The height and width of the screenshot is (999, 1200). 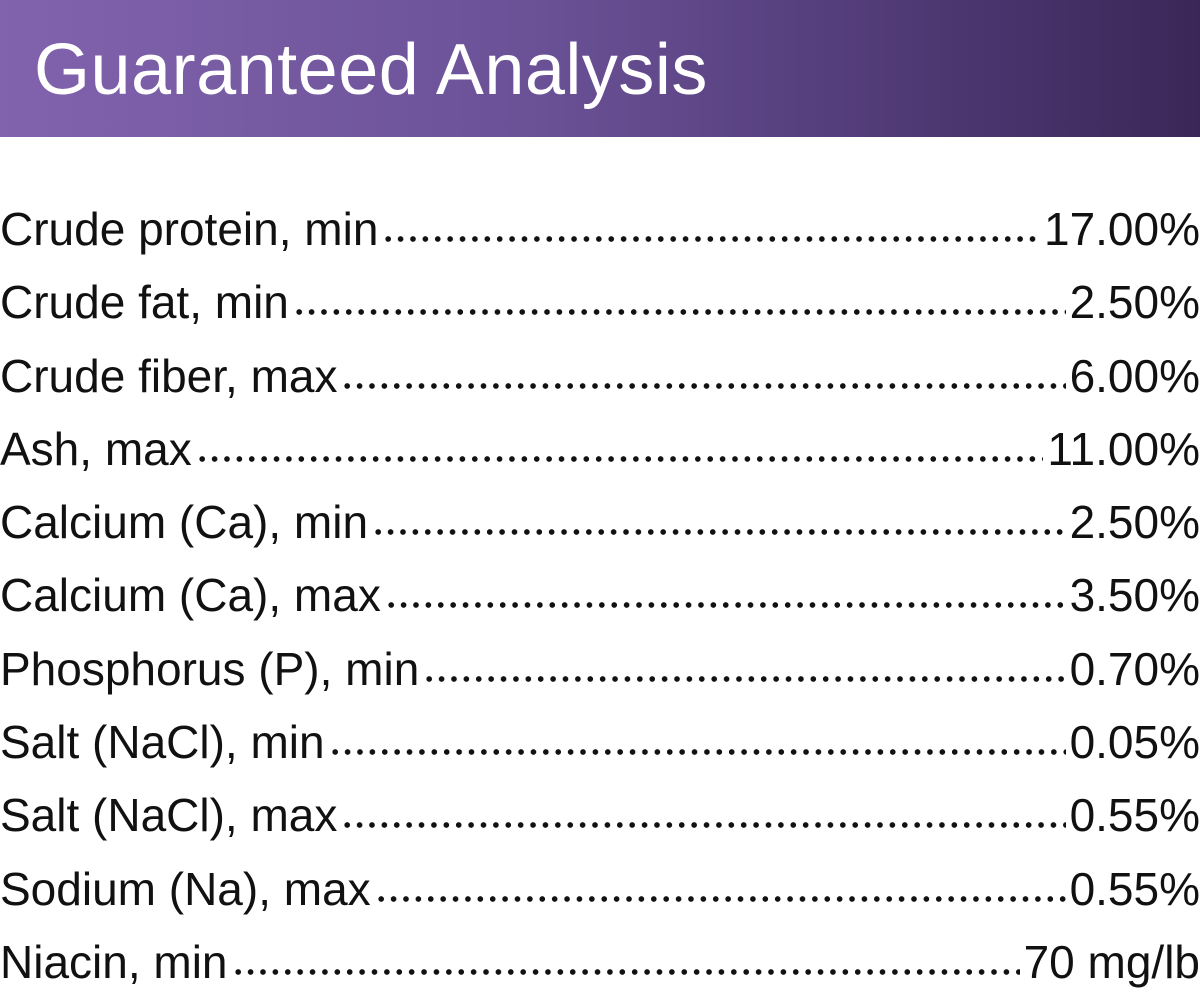 I want to click on row-label: Salt (NaCl), max, so click(x=169, y=815).